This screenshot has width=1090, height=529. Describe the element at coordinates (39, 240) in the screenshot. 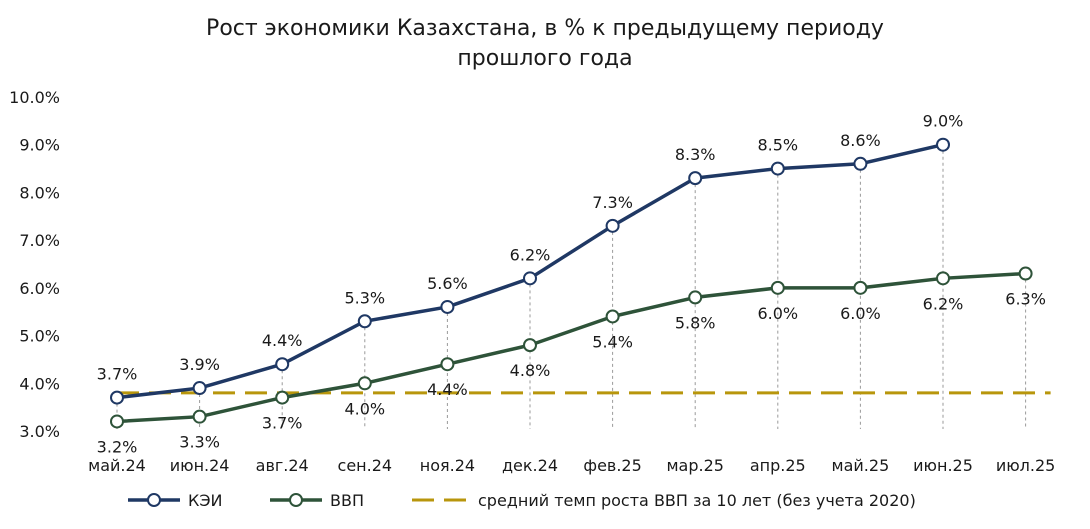

I see `y-tick-label: 7.0%` at that location.